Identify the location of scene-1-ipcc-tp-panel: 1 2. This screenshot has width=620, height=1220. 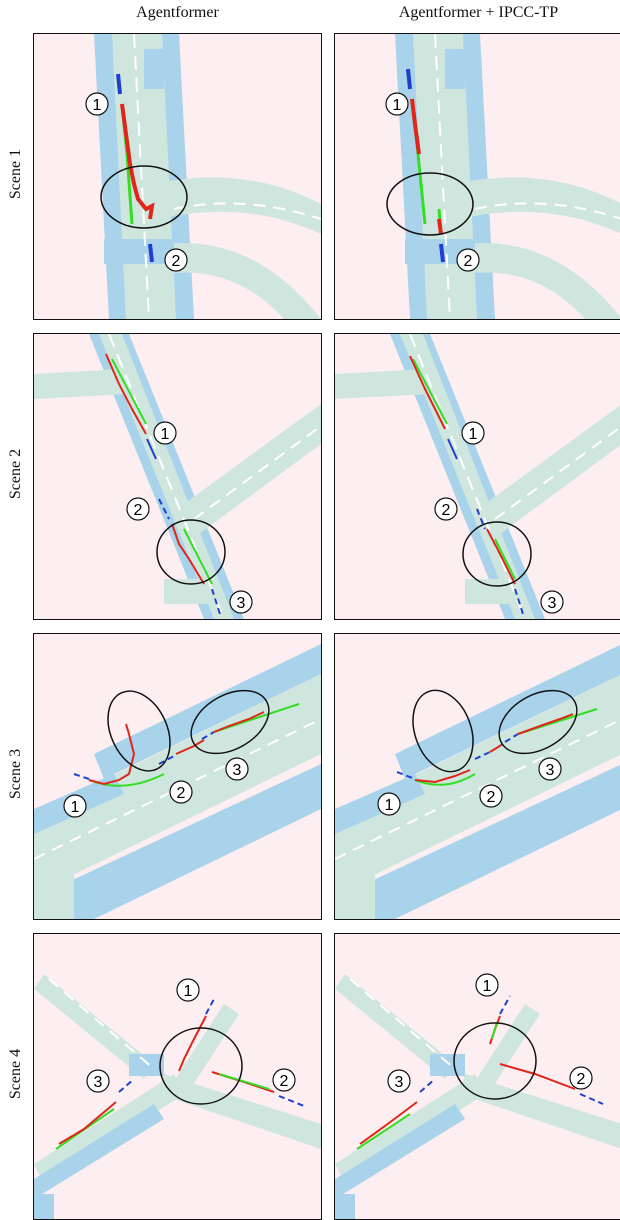
(477, 176).